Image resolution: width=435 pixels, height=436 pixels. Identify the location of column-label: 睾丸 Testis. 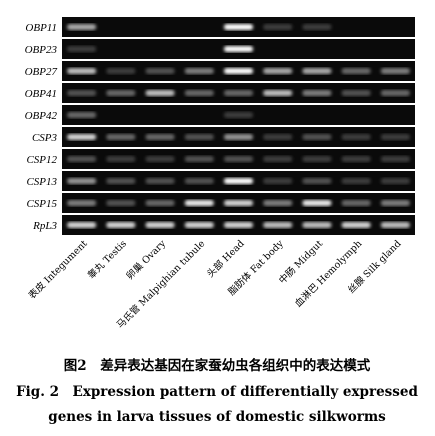
(107, 260).